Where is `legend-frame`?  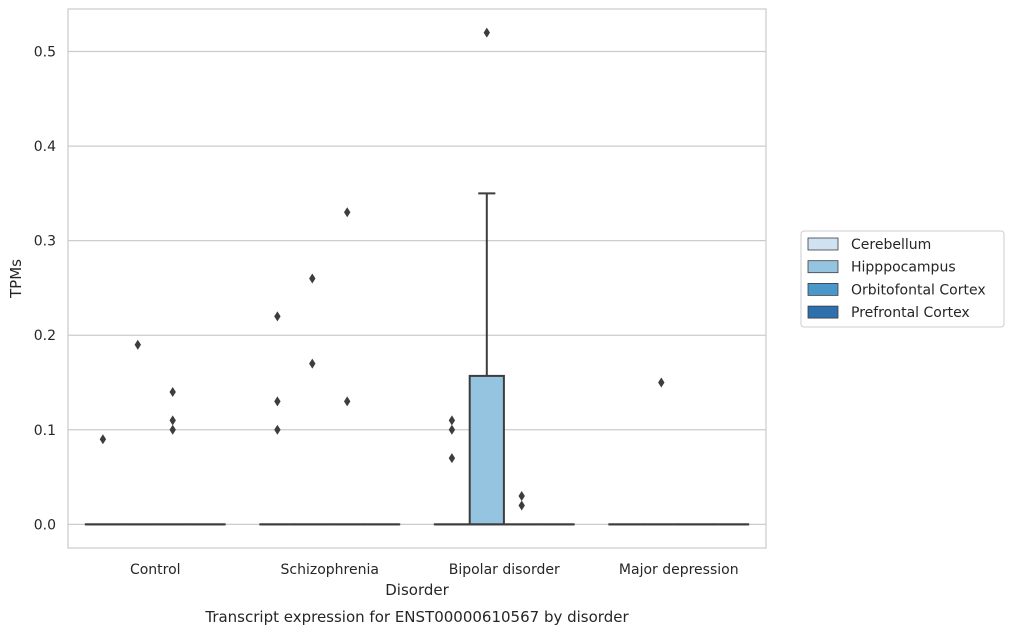
legend-frame is located at coordinates (902, 279).